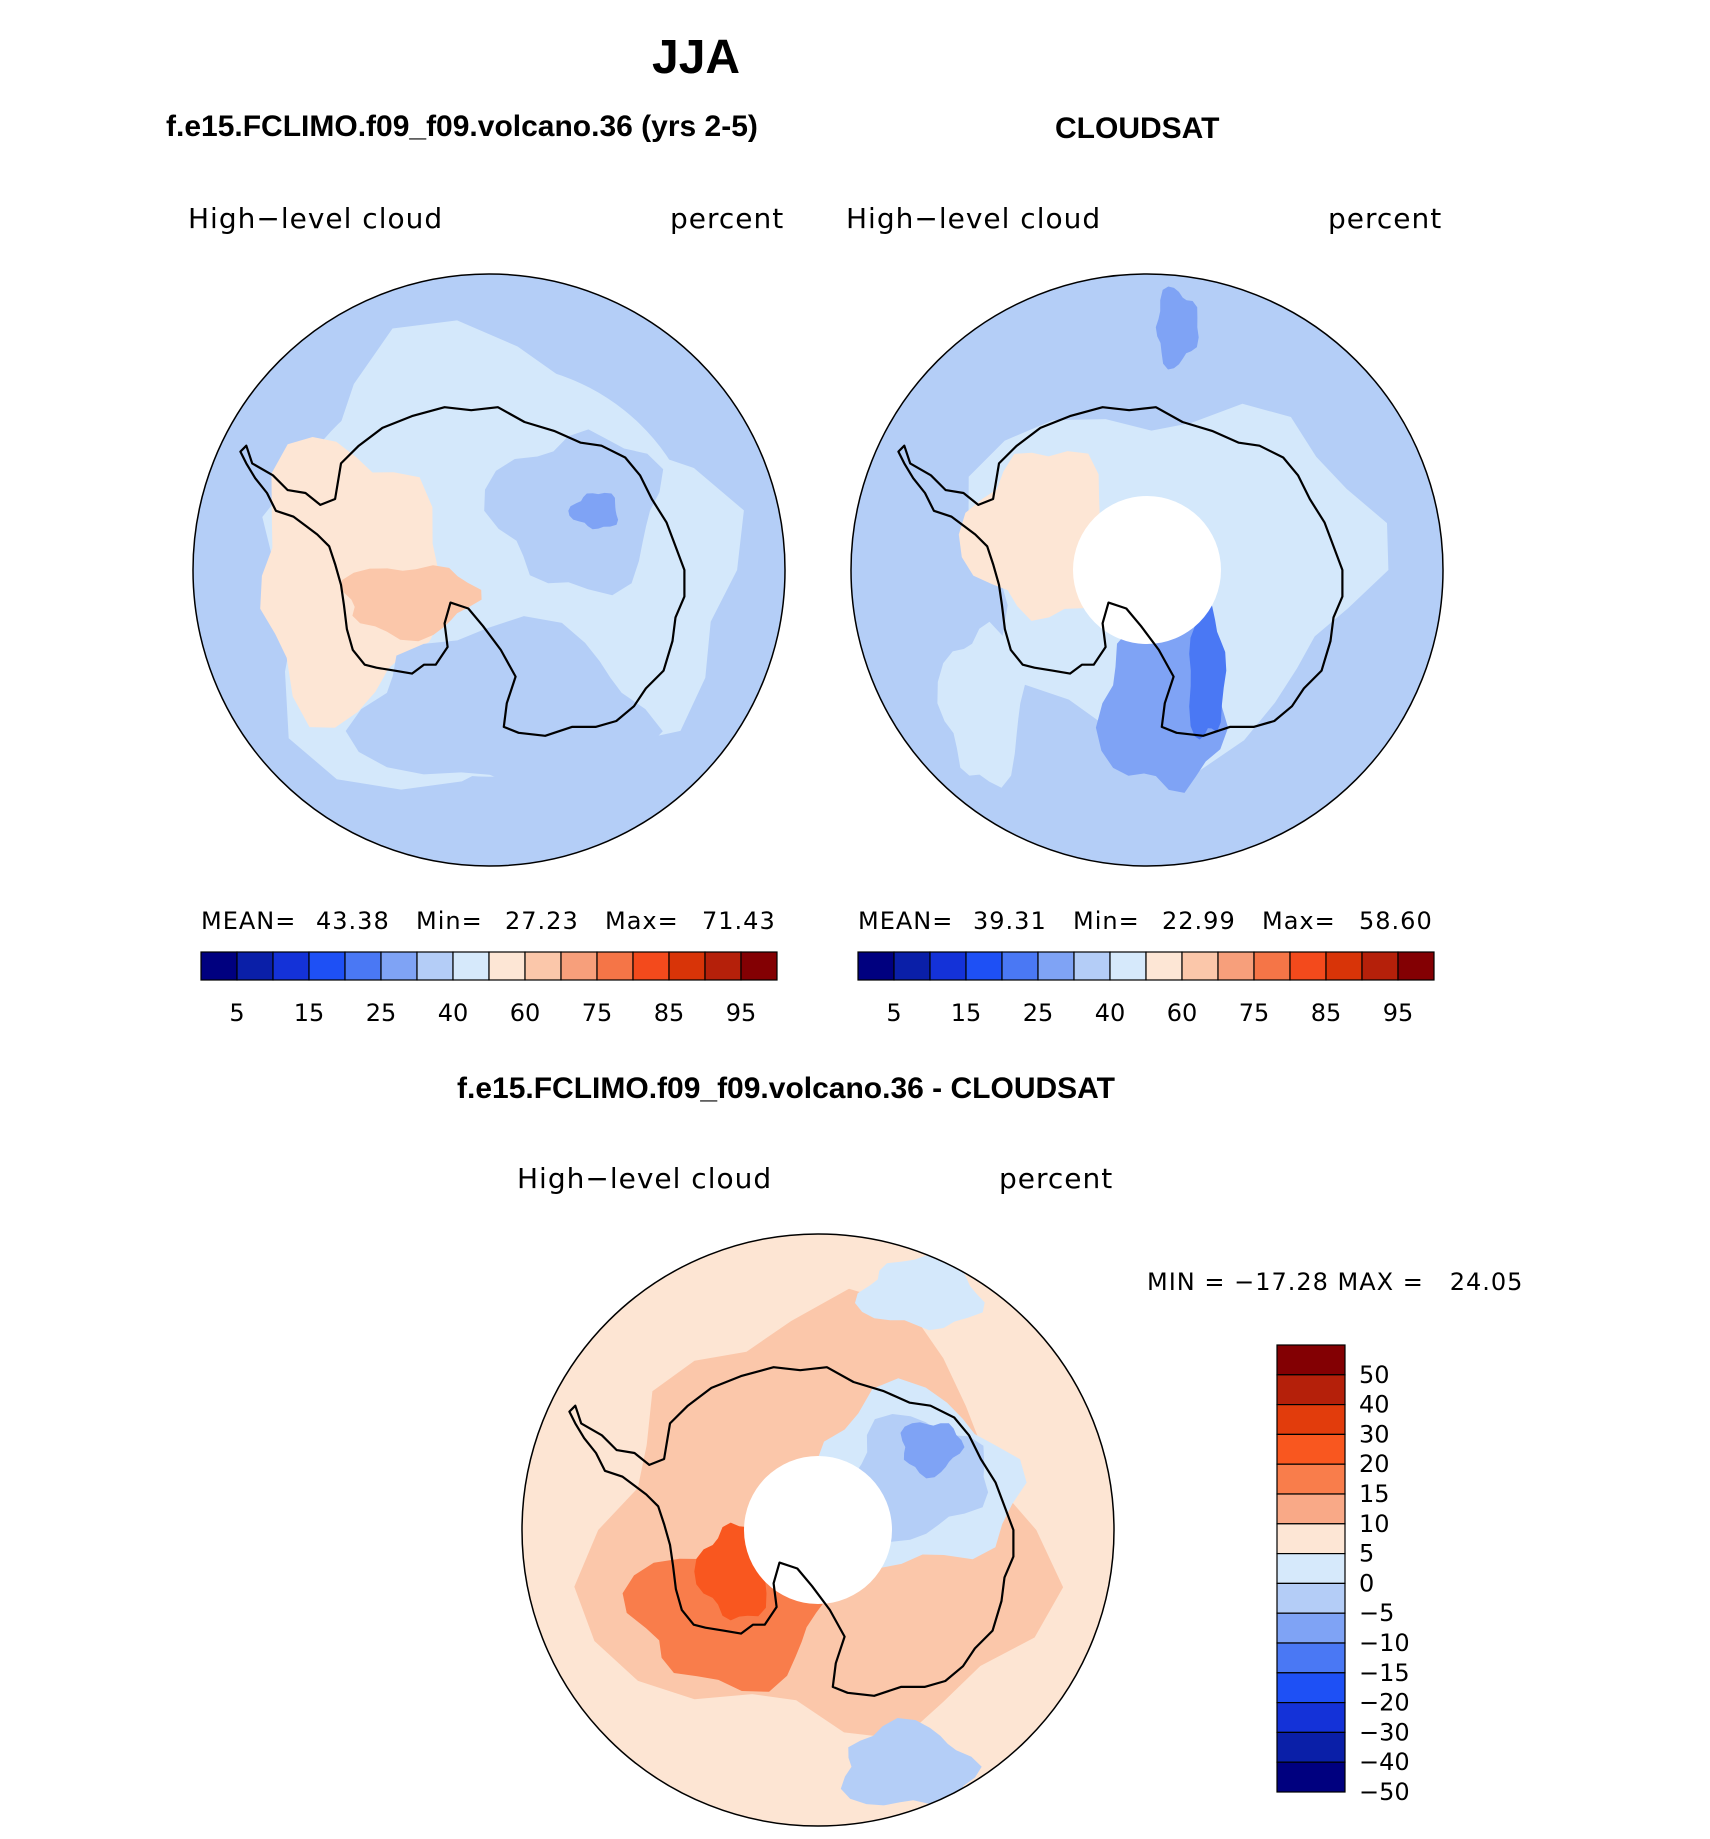 The width and height of the screenshot is (1710, 1839). Describe the element at coordinates (309, 1013) in the screenshot. I see `colorbar-1-label: 15` at that location.